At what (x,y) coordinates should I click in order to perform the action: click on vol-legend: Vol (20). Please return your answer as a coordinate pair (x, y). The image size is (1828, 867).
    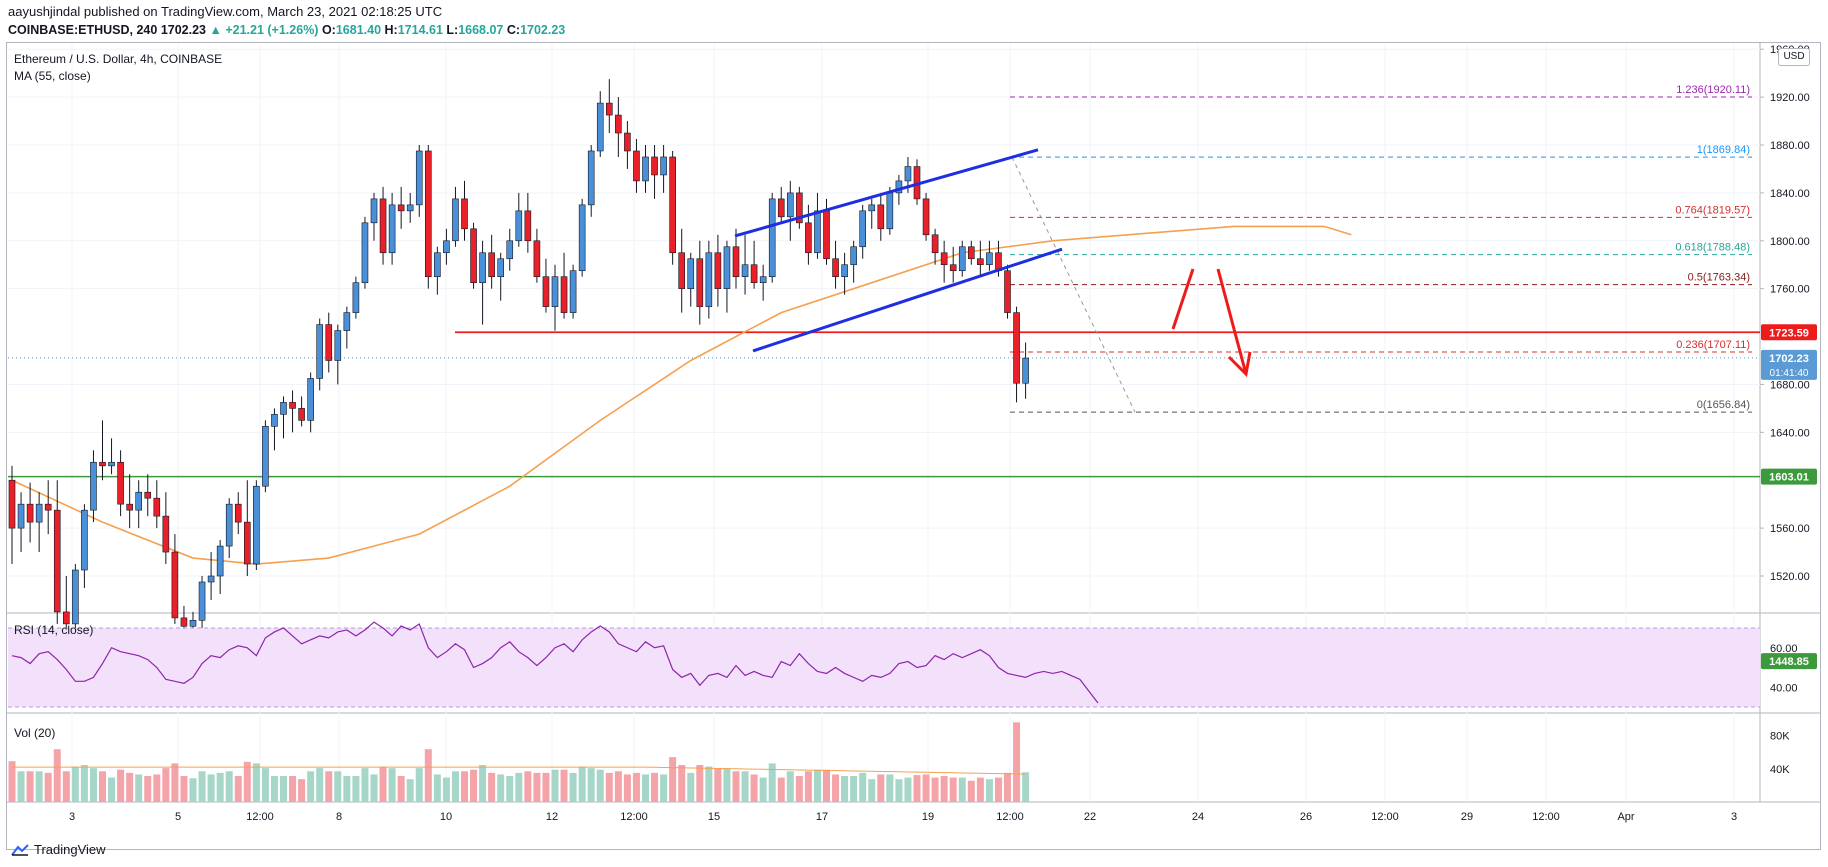
    Looking at the image, I should click on (35, 733).